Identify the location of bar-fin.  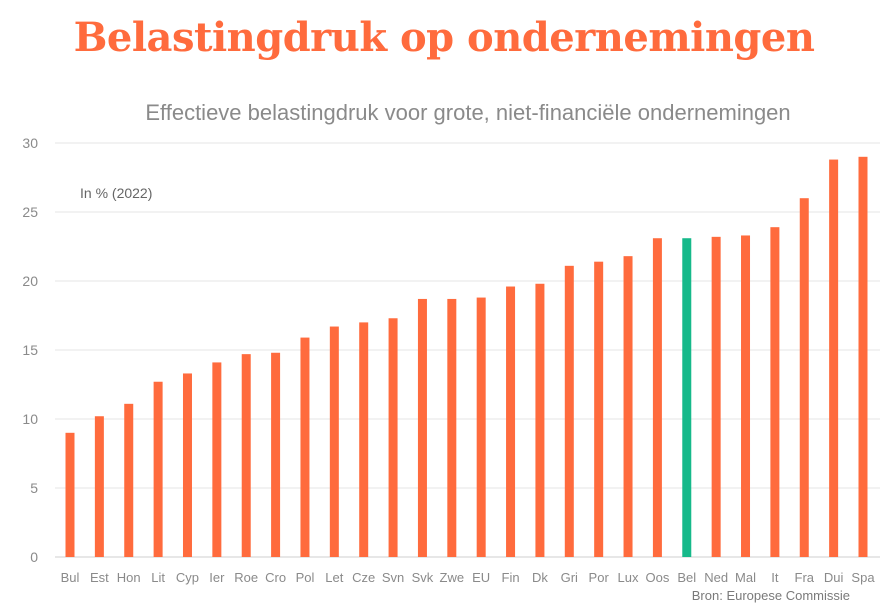
(511, 421).